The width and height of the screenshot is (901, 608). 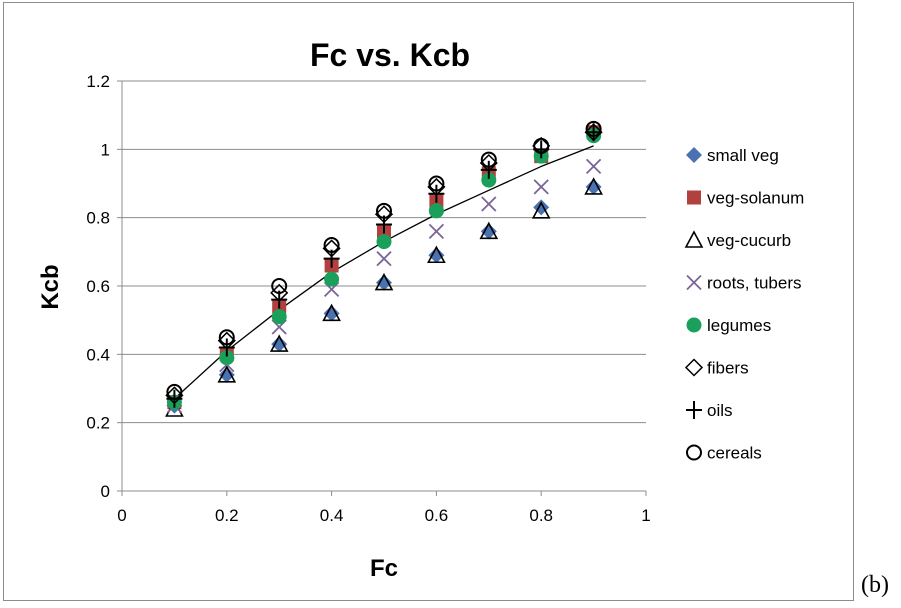 What do you see at coordinates (739, 325) in the screenshot?
I see `legend-label-4: legumes` at bounding box center [739, 325].